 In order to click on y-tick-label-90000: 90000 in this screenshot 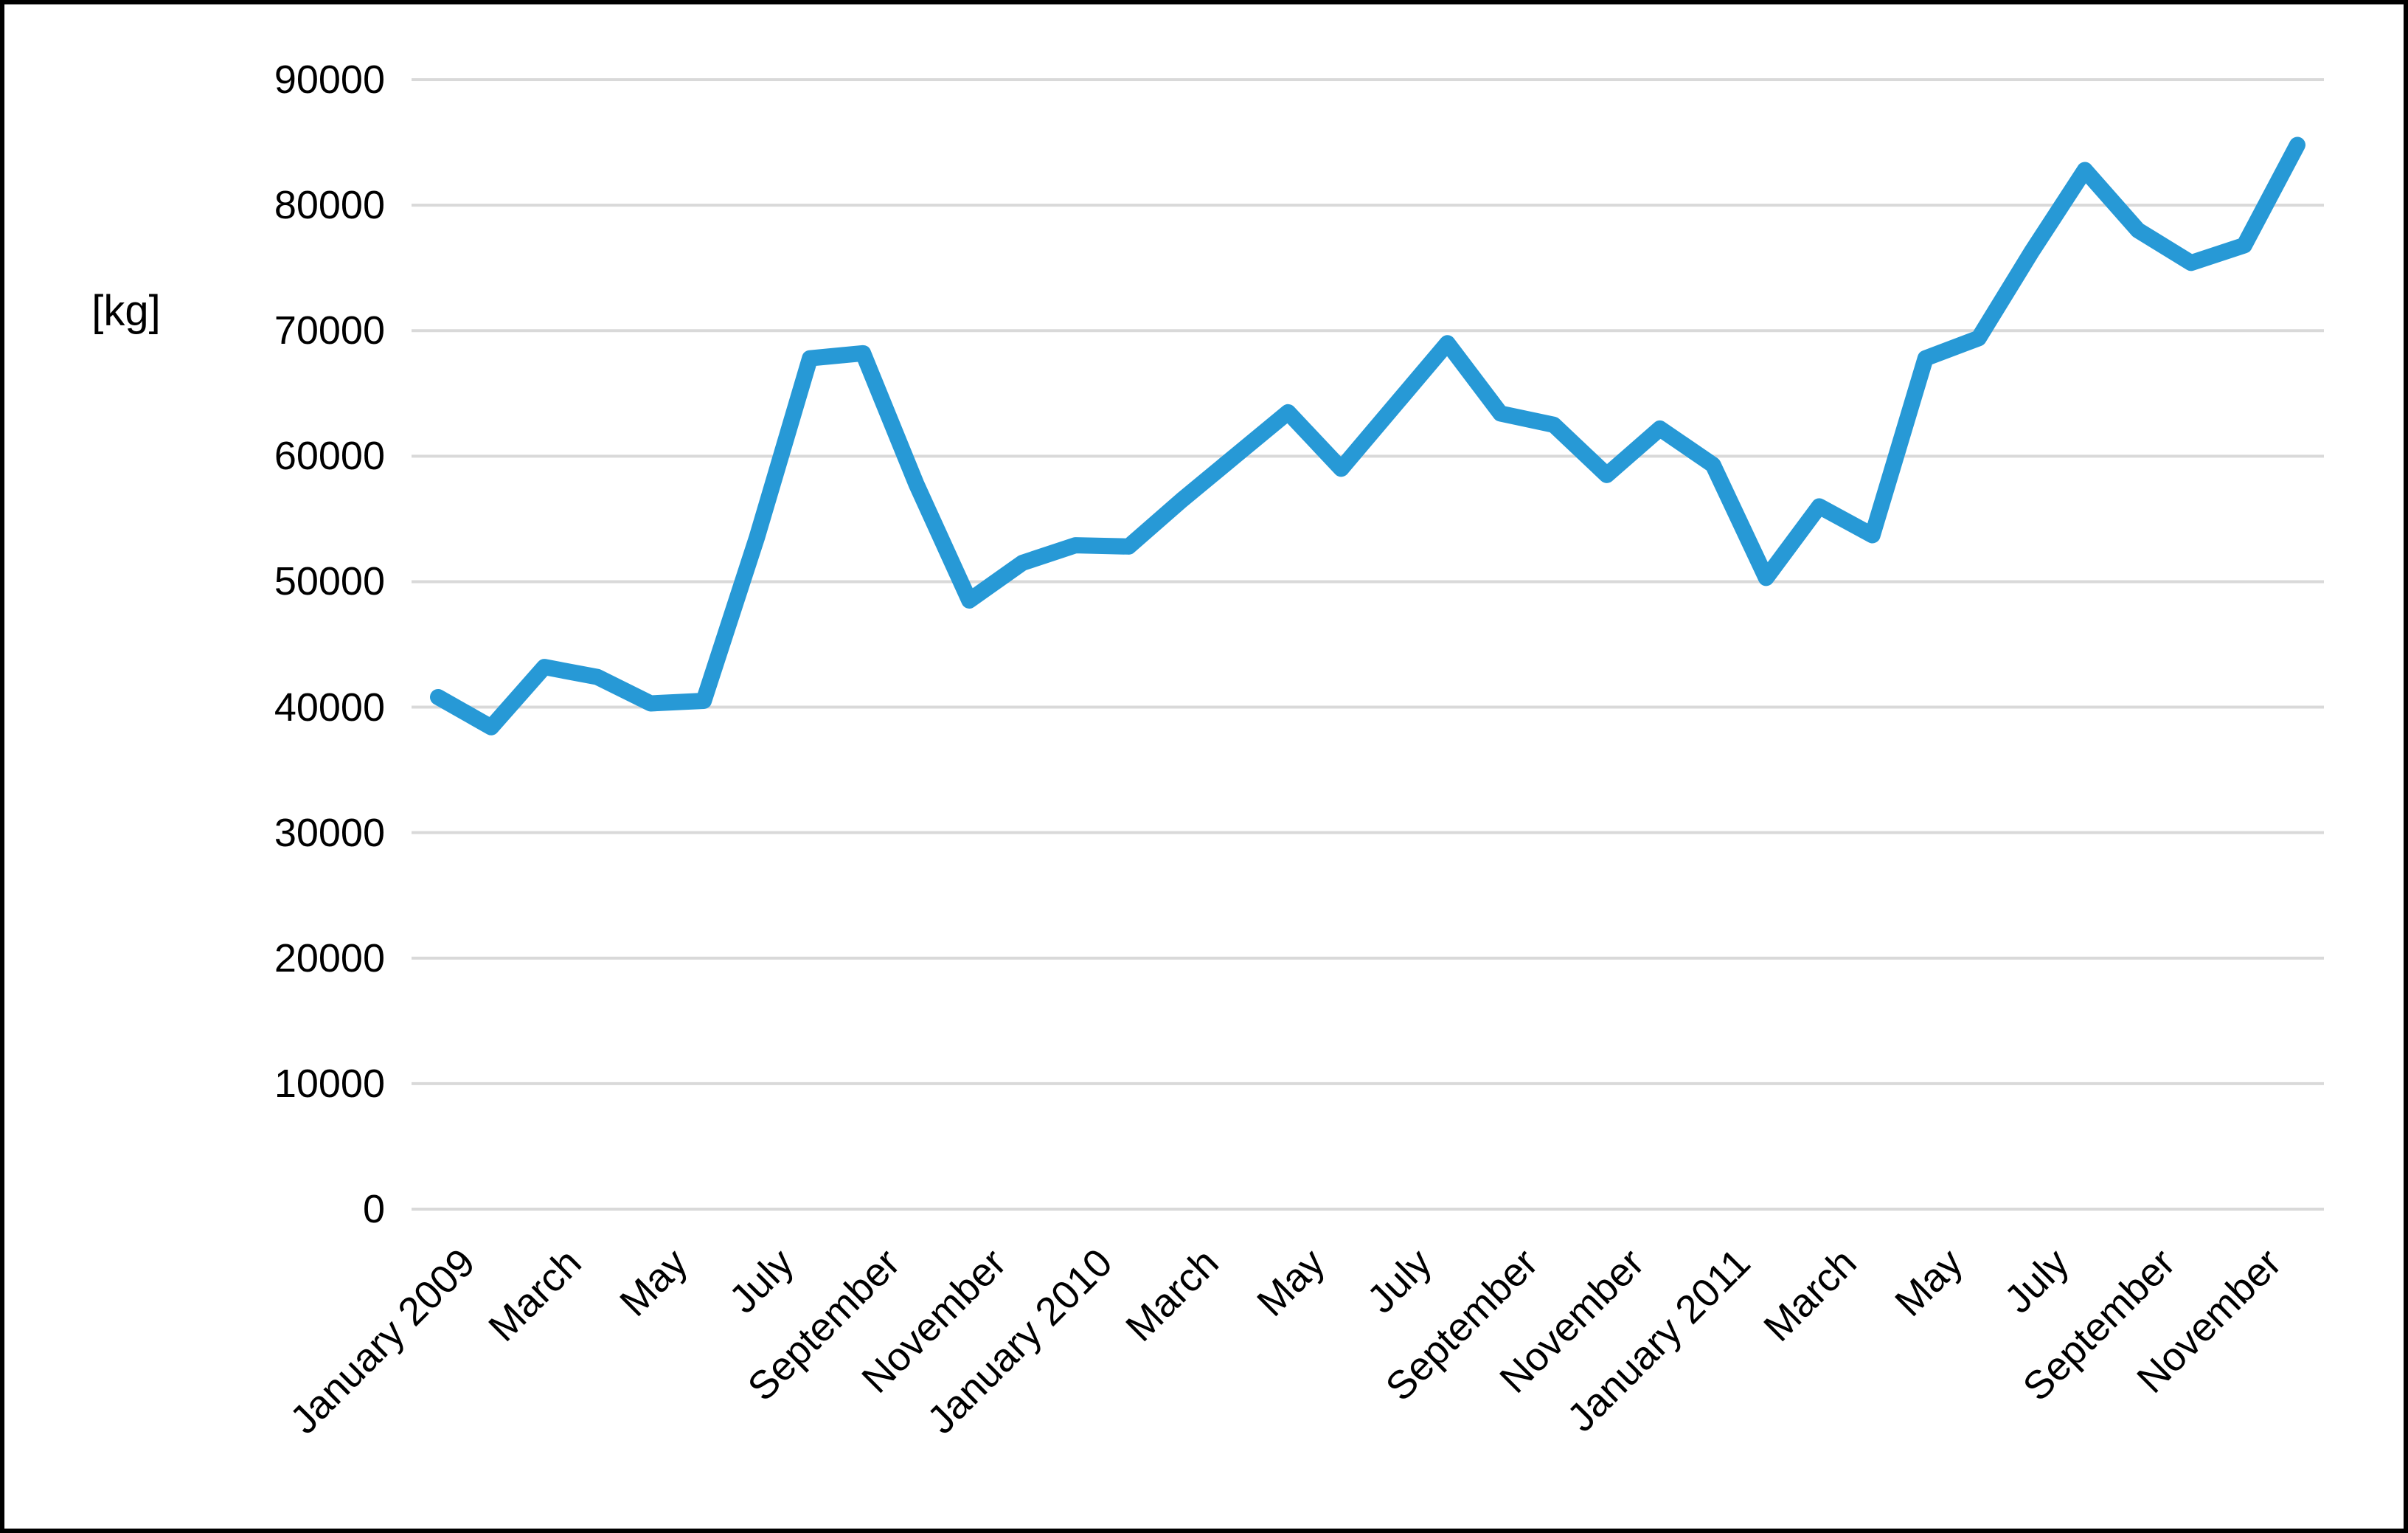, I will do `click(329, 80)`.